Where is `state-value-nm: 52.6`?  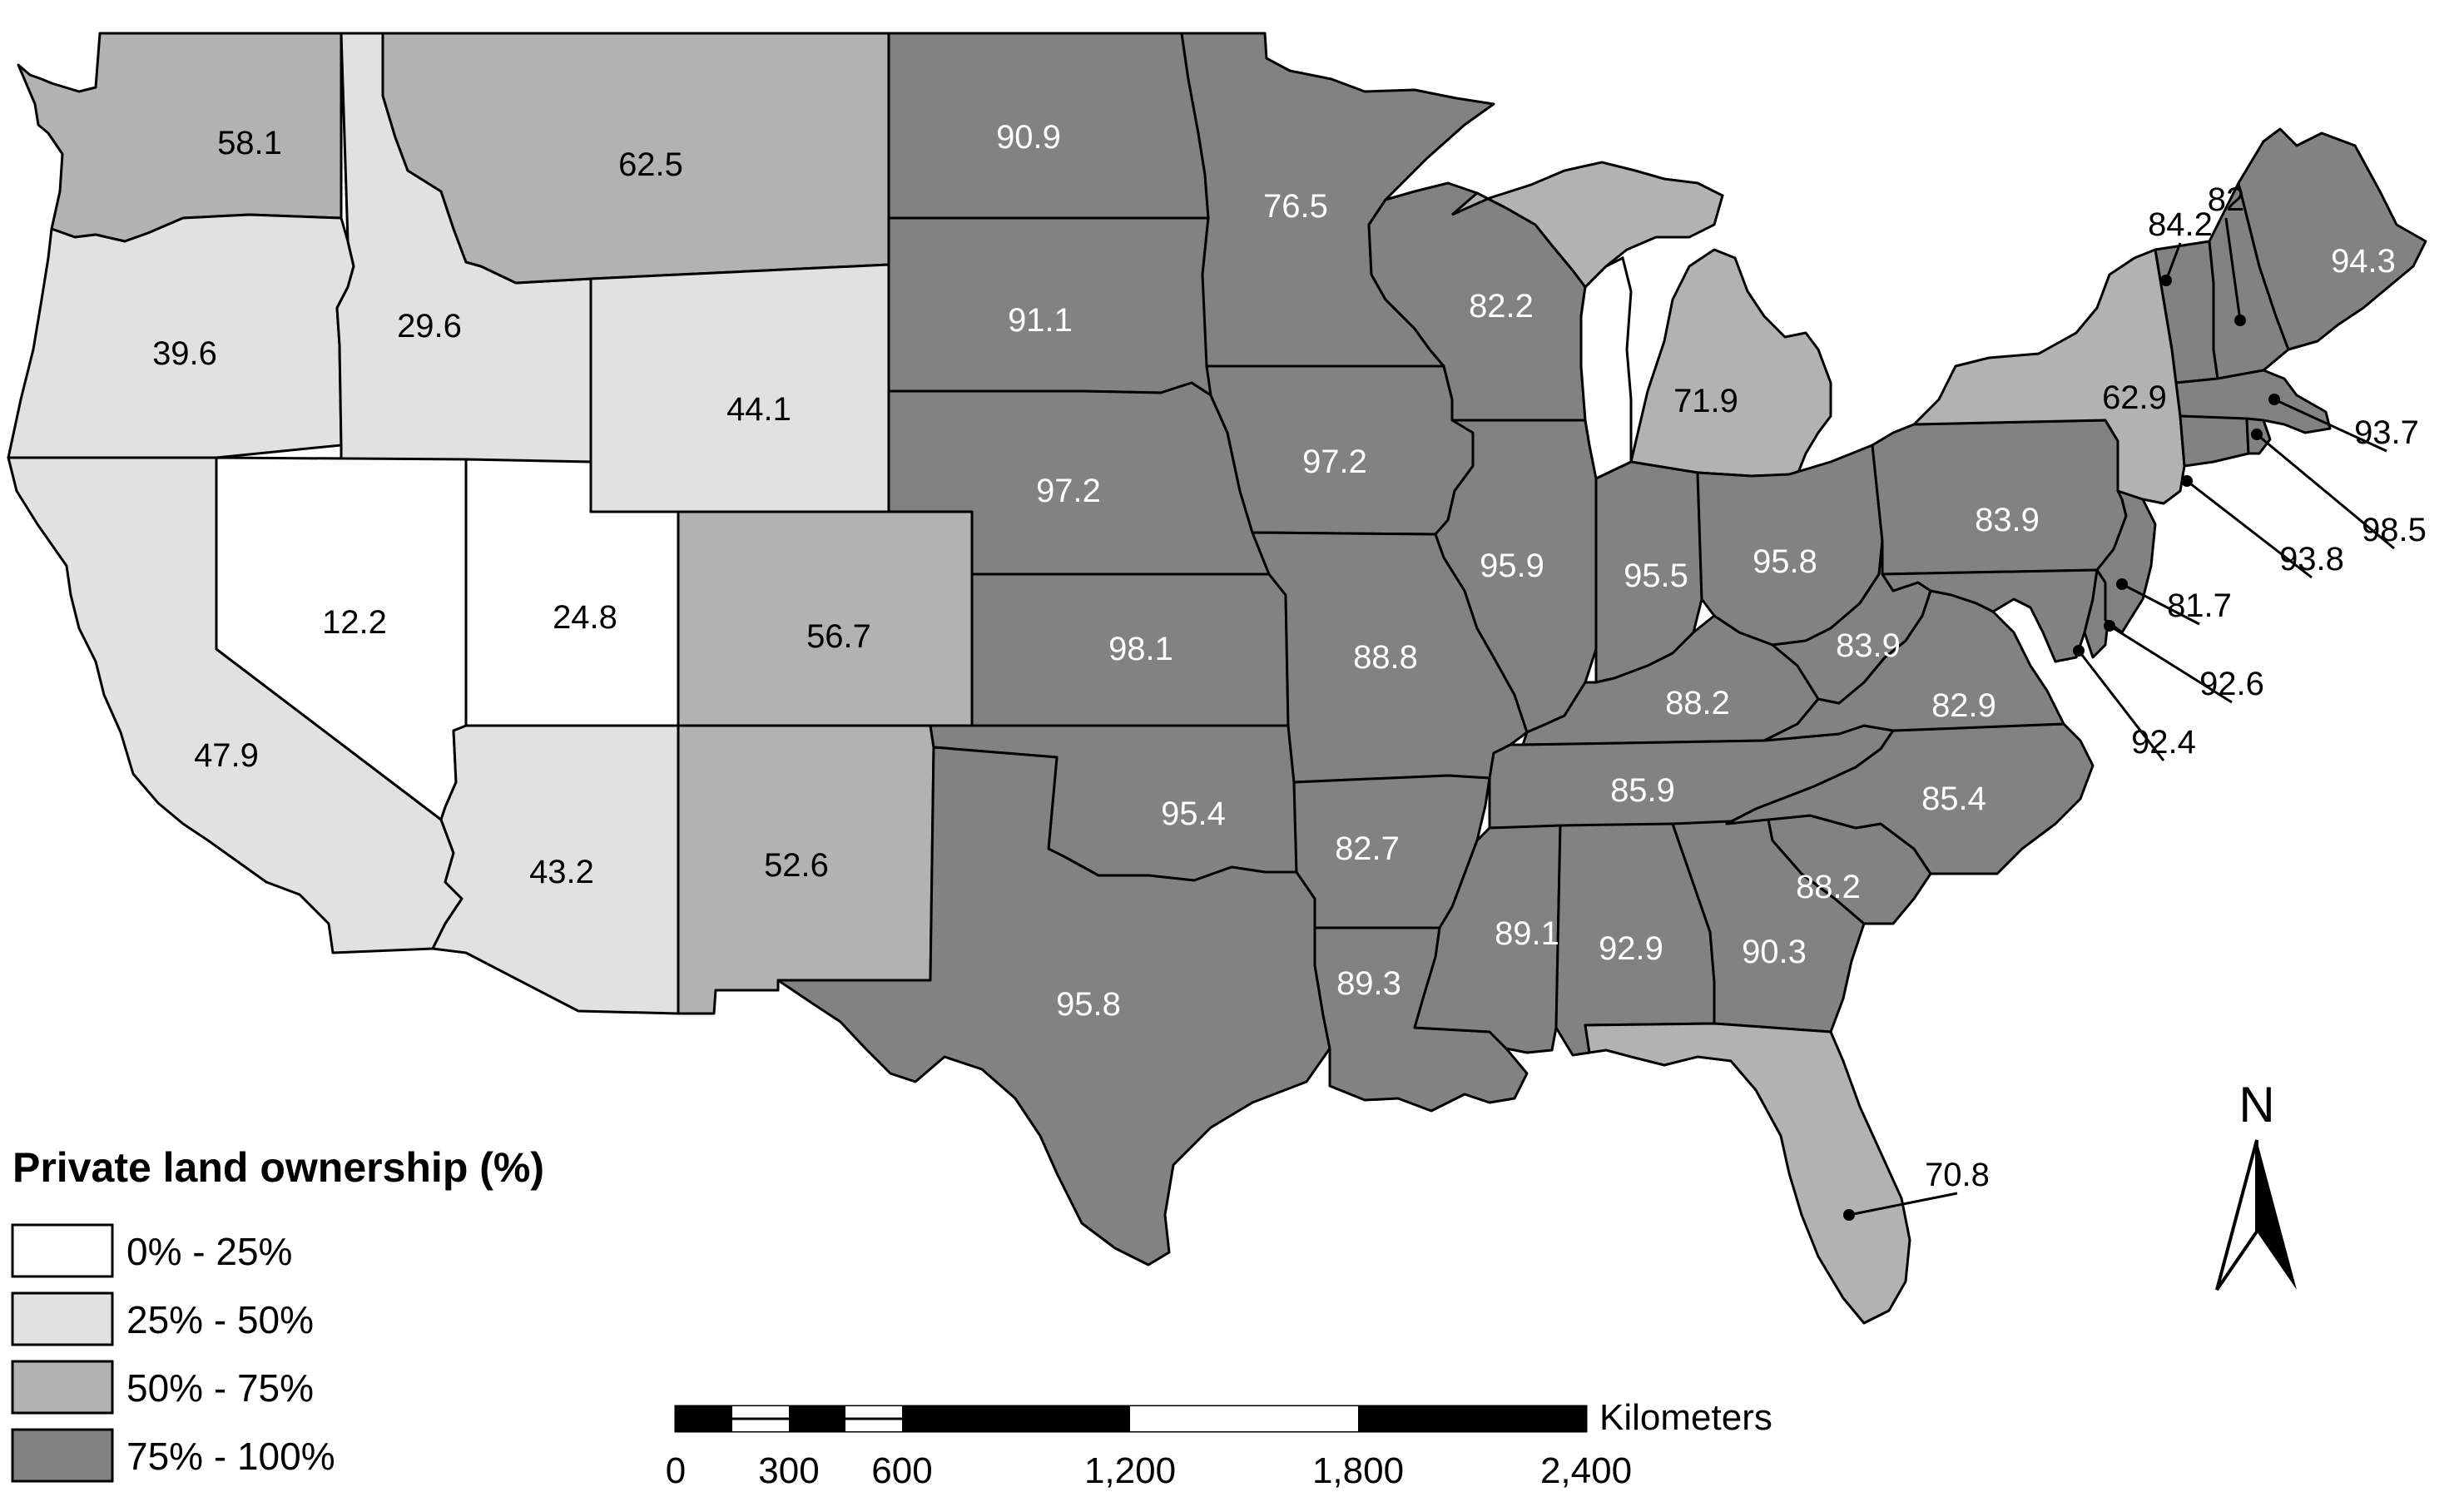
state-value-nm: 52.6 is located at coordinates (796, 866).